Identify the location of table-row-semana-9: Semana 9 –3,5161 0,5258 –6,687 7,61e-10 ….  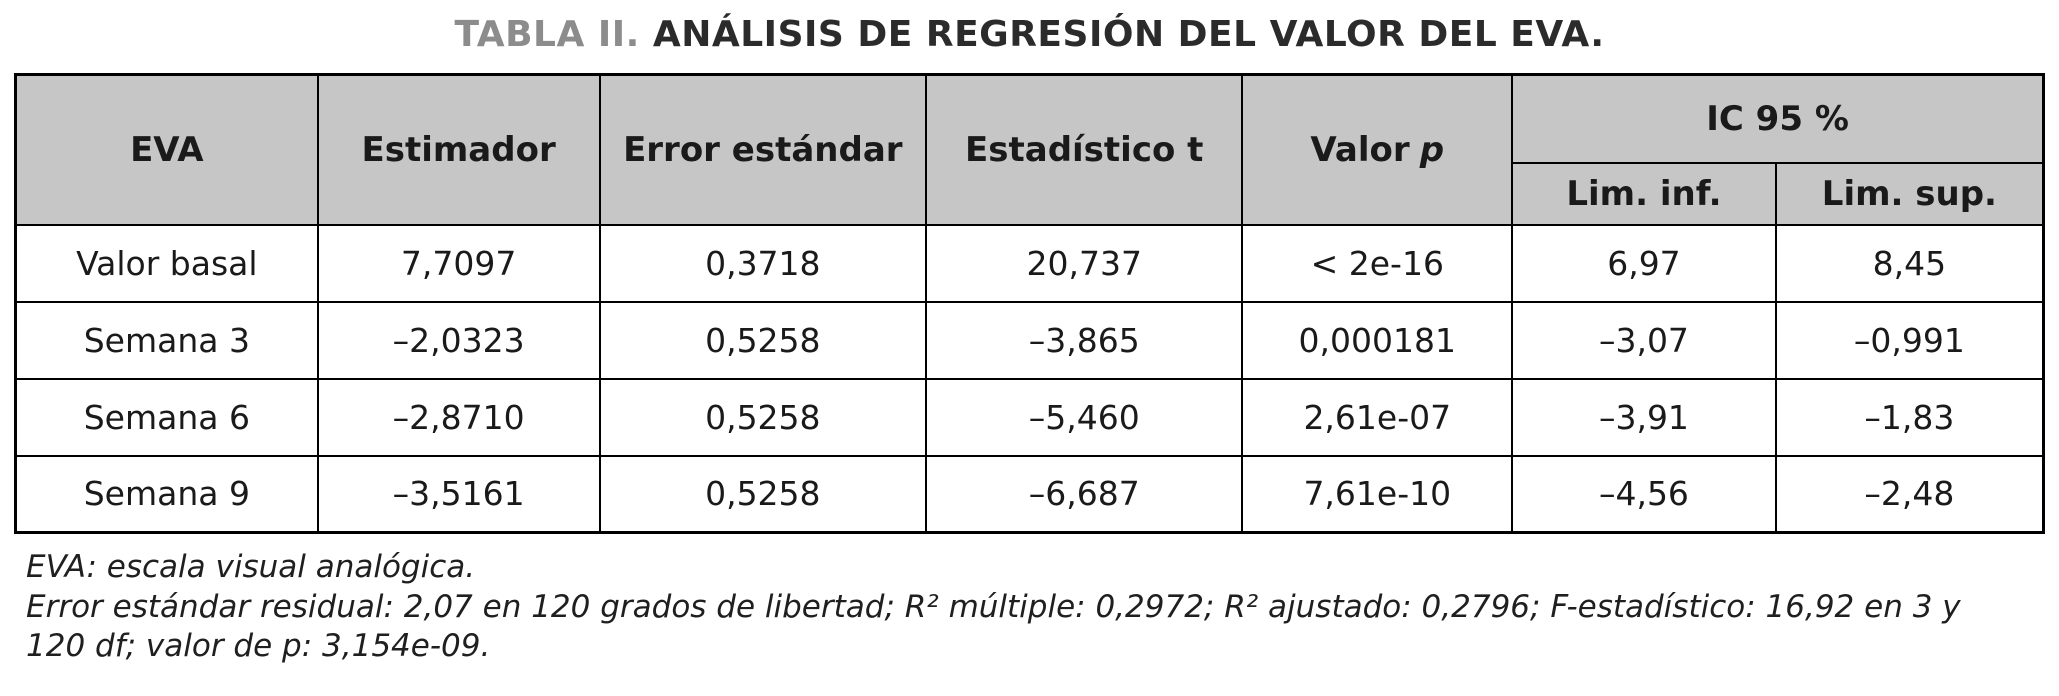
(1029, 494).